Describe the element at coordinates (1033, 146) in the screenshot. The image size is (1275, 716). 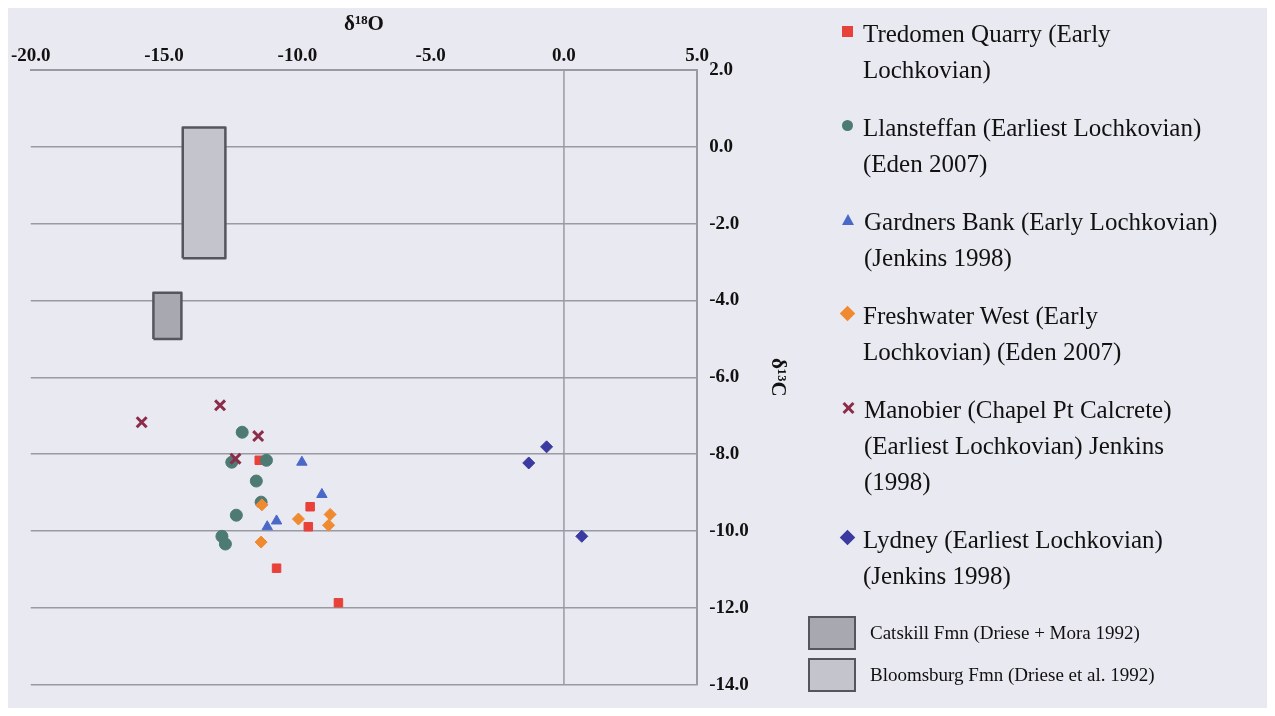
I see `legend-label: Llansteffan (Earliest Lochkovian) (Eden 2007)` at that location.